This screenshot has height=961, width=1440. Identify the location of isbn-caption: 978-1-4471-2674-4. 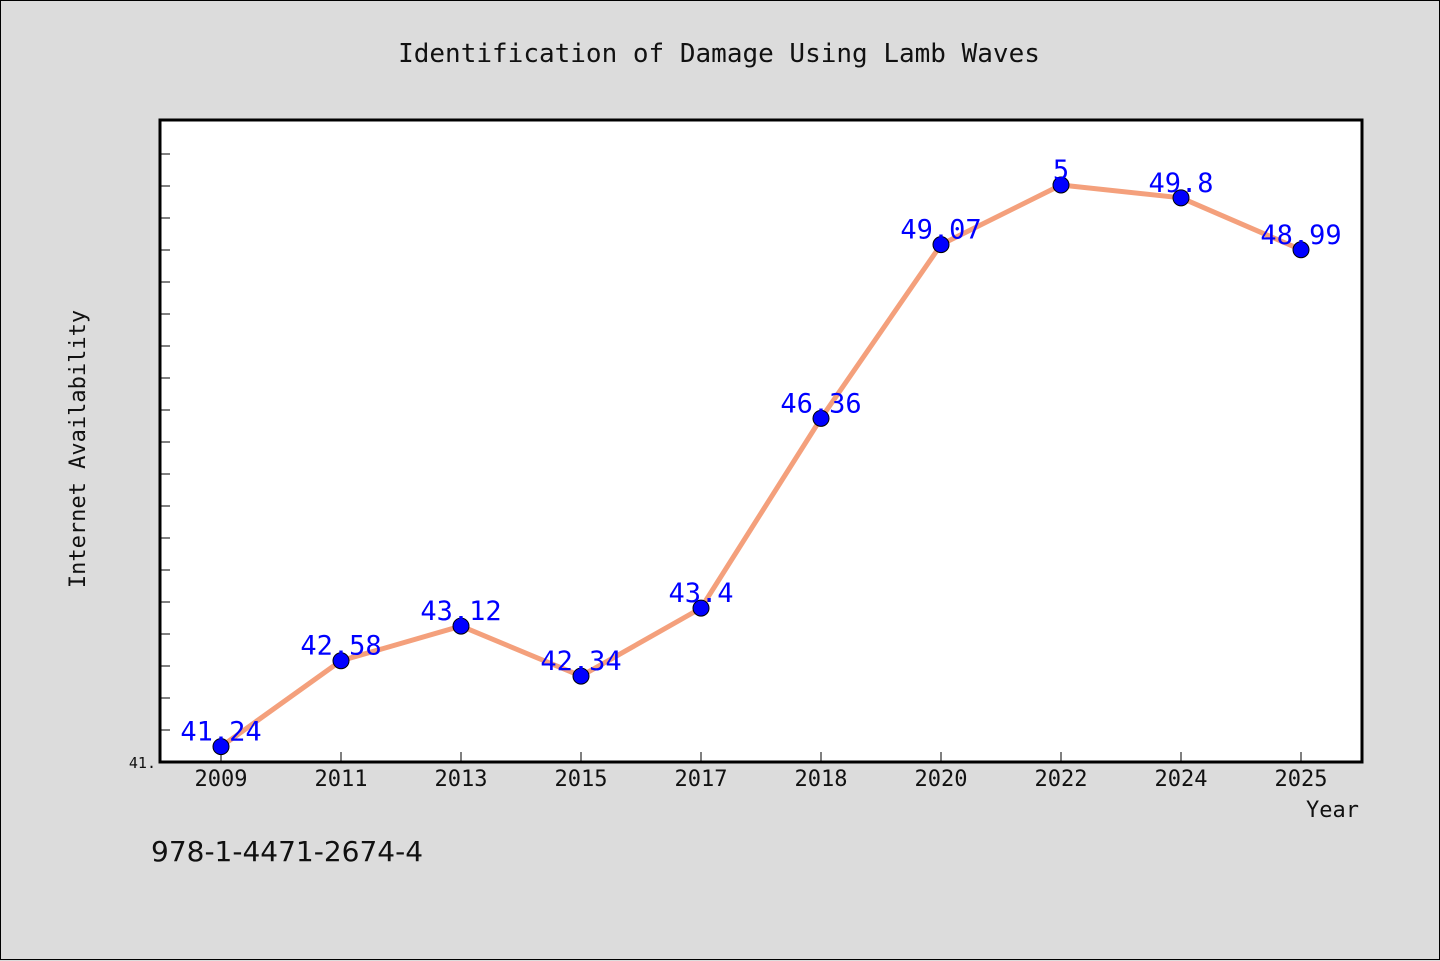
(287, 851).